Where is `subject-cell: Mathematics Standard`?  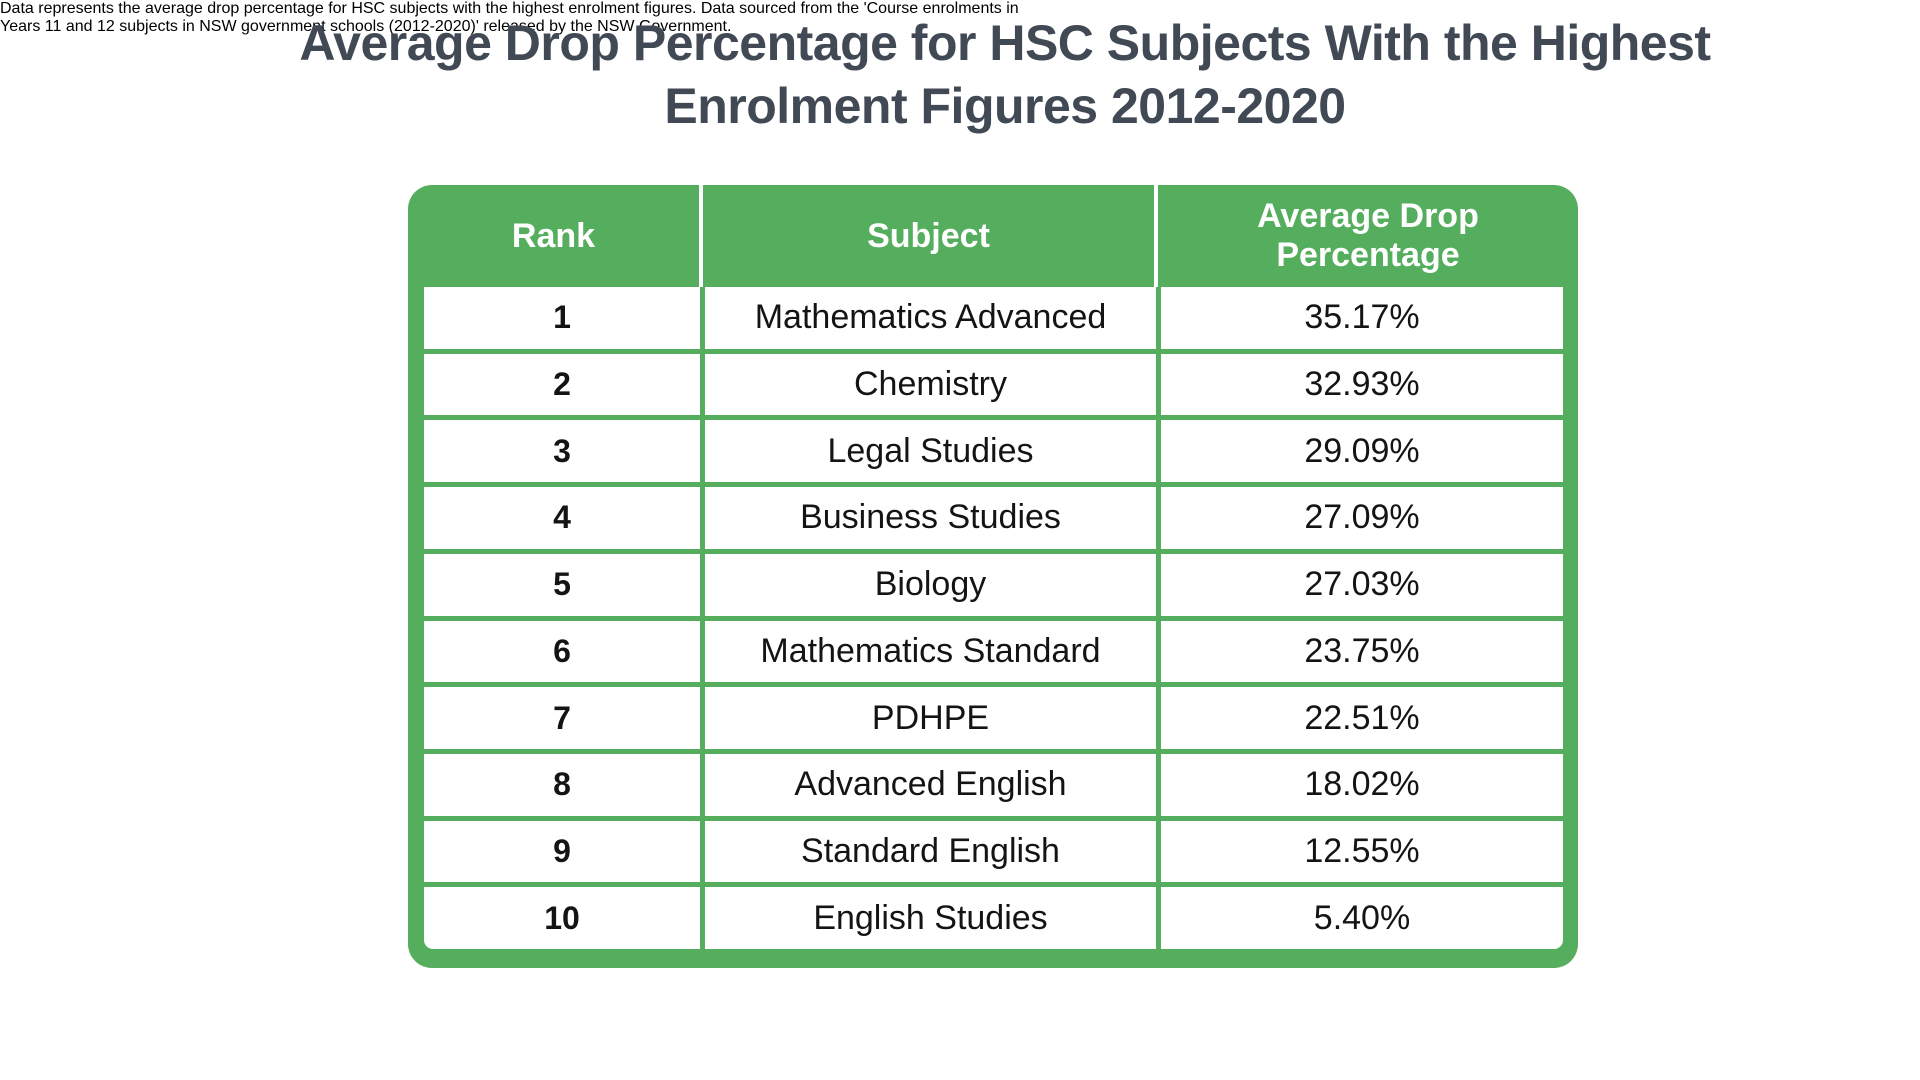 subject-cell: Mathematics Standard is located at coordinates (930, 651).